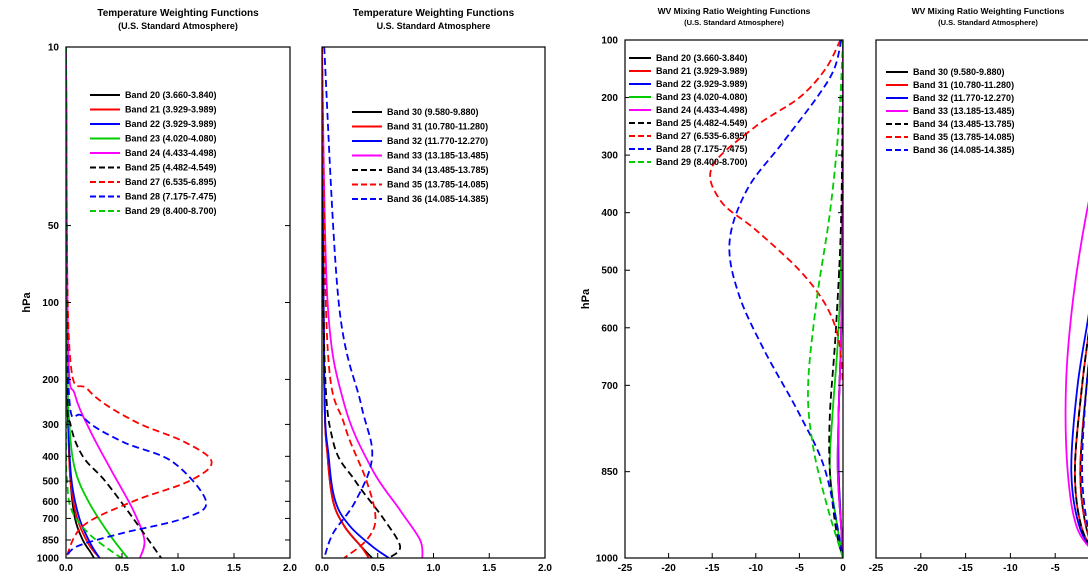 The image size is (1088, 582). I want to click on x-tick-label: -5, so click(799, 568).